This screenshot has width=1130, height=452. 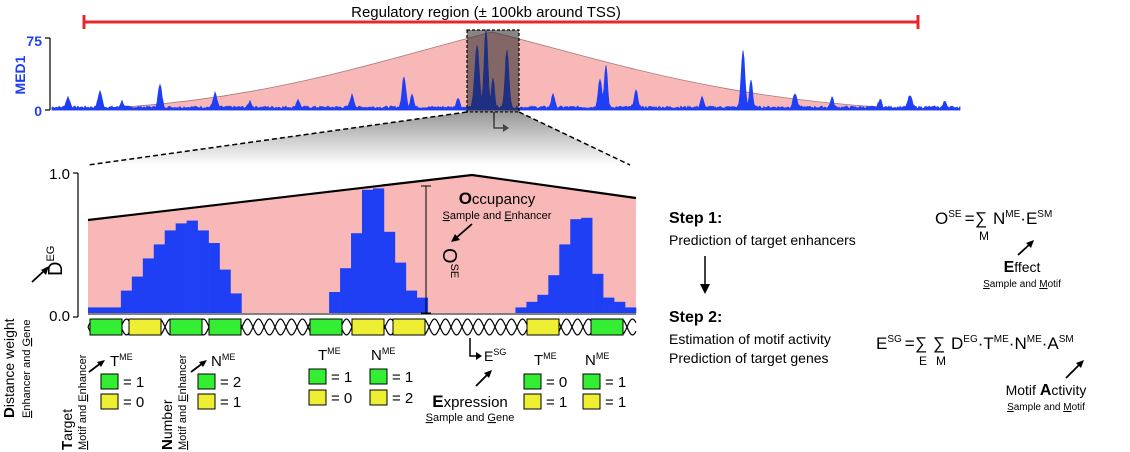 I want to click on formula-occupancy: OSE = ∑ M NME·ESM, so click(x=993, y=226).